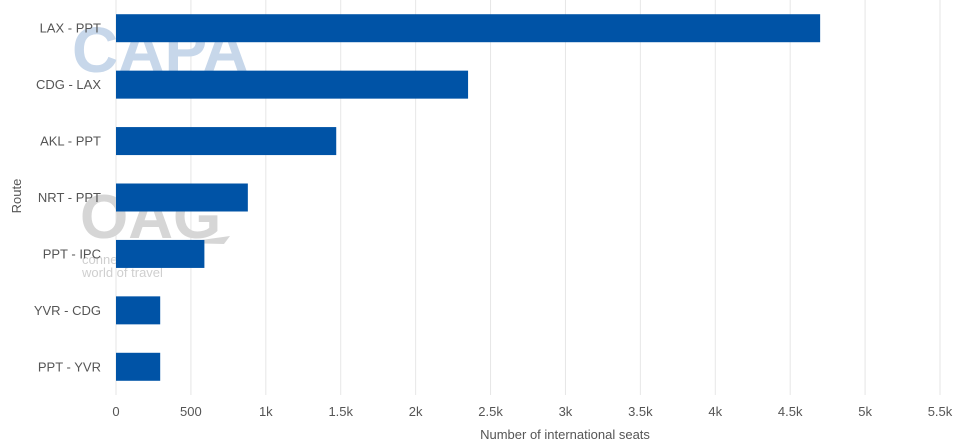 The width and height of the screenshot is (978, 448). What do you see at coordinates (99, 259) in the screenshot?
I see `oag-subline-1: conne` at bounding box center [99, 259].